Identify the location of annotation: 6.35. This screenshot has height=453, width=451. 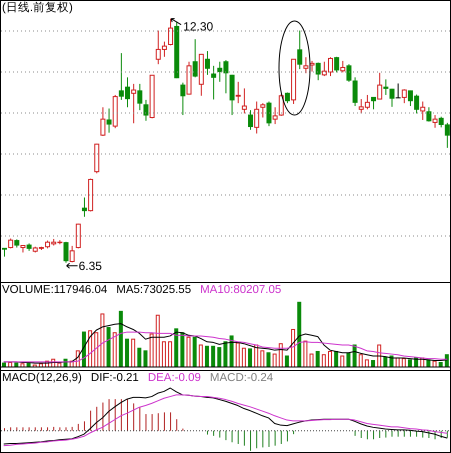
(90, 266).